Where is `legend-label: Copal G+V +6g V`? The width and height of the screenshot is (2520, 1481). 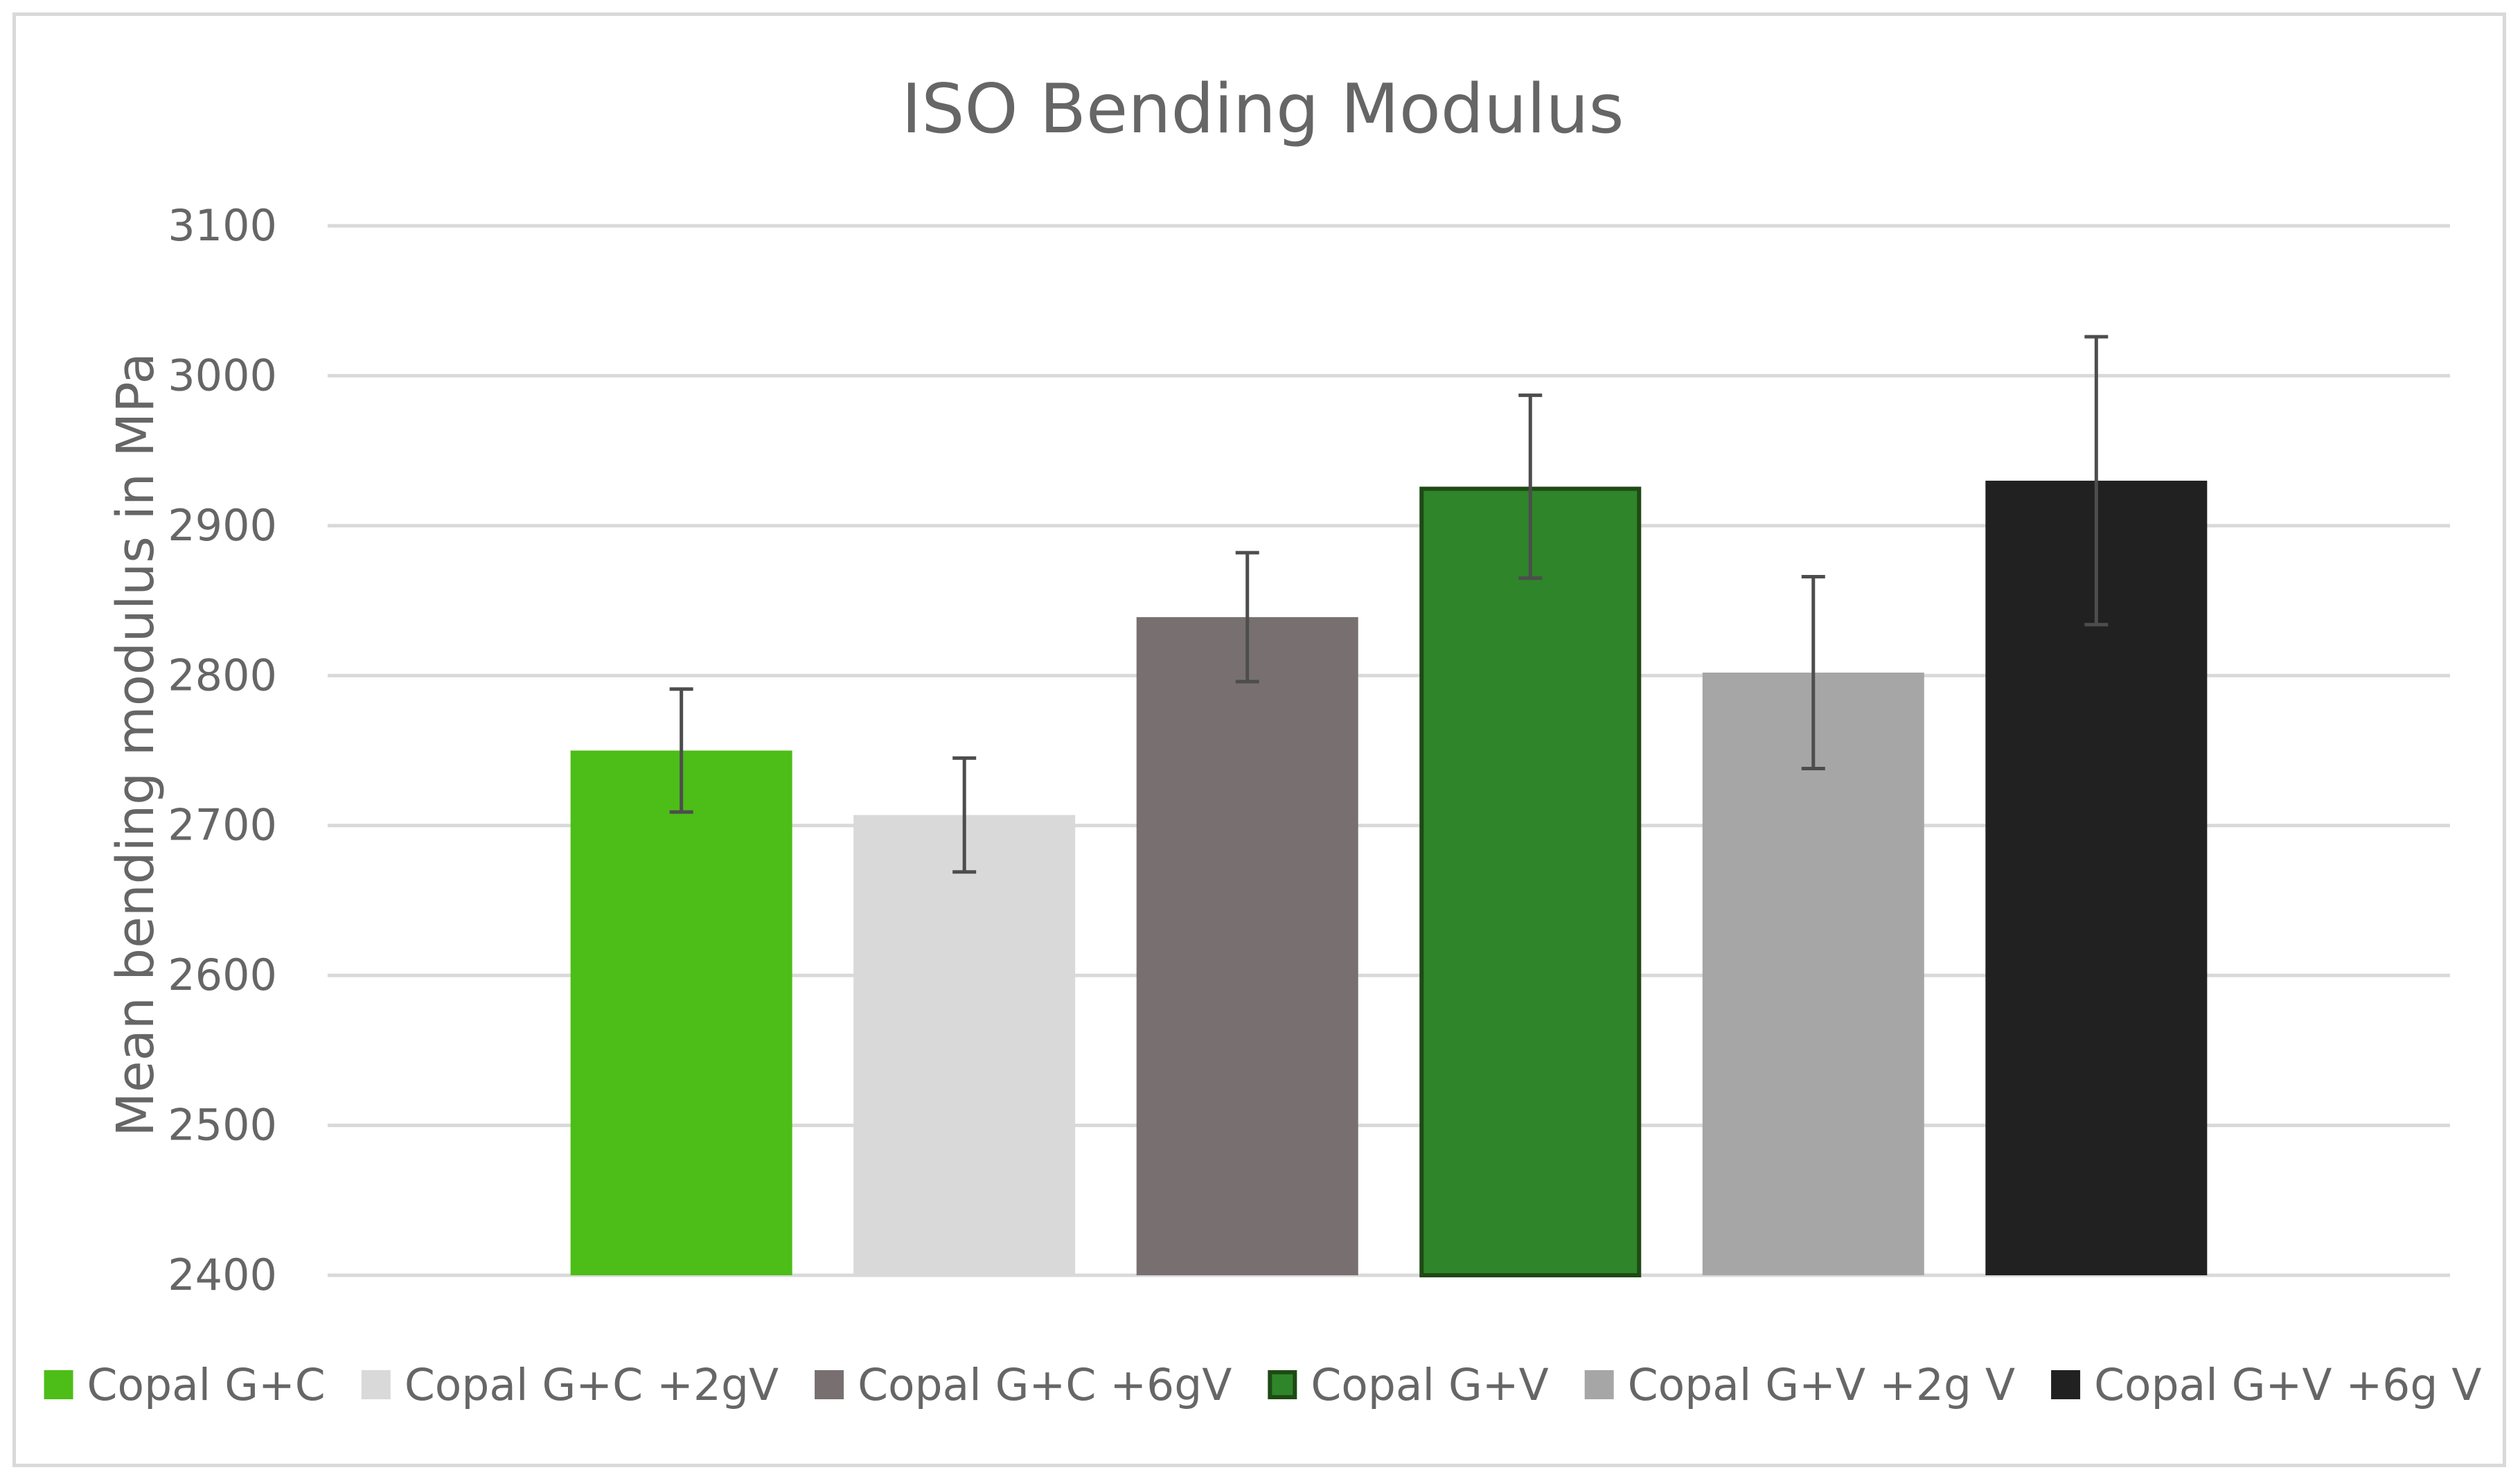 legend-label: Copal G+V +6g V is located at coordinates (2287, 1385).